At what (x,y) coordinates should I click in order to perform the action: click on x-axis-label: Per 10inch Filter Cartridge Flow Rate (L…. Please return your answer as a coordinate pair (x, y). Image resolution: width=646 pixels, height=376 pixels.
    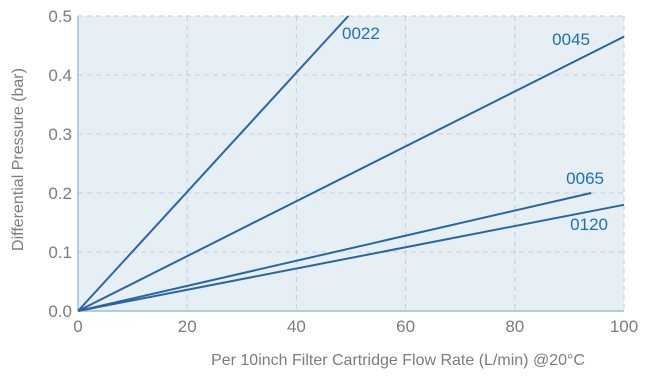
    Looking at the image, I should click on (398, 360).